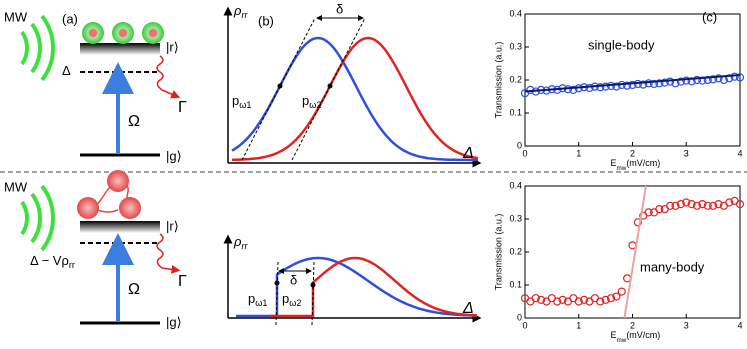  What do you see at coordinates (16, 16) in the screenshot?
I see `mw-label: MW` at bounding box center [16, 16].